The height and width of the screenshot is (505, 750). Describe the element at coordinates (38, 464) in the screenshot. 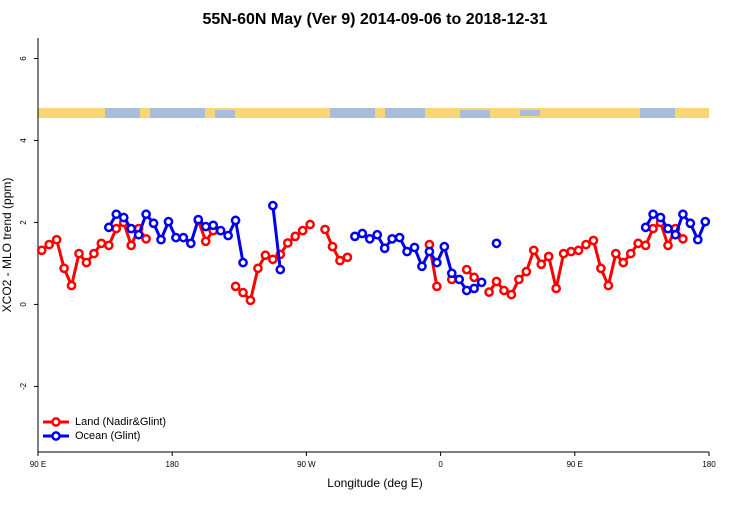

I see `x-tick-label: 90 E` at that location.